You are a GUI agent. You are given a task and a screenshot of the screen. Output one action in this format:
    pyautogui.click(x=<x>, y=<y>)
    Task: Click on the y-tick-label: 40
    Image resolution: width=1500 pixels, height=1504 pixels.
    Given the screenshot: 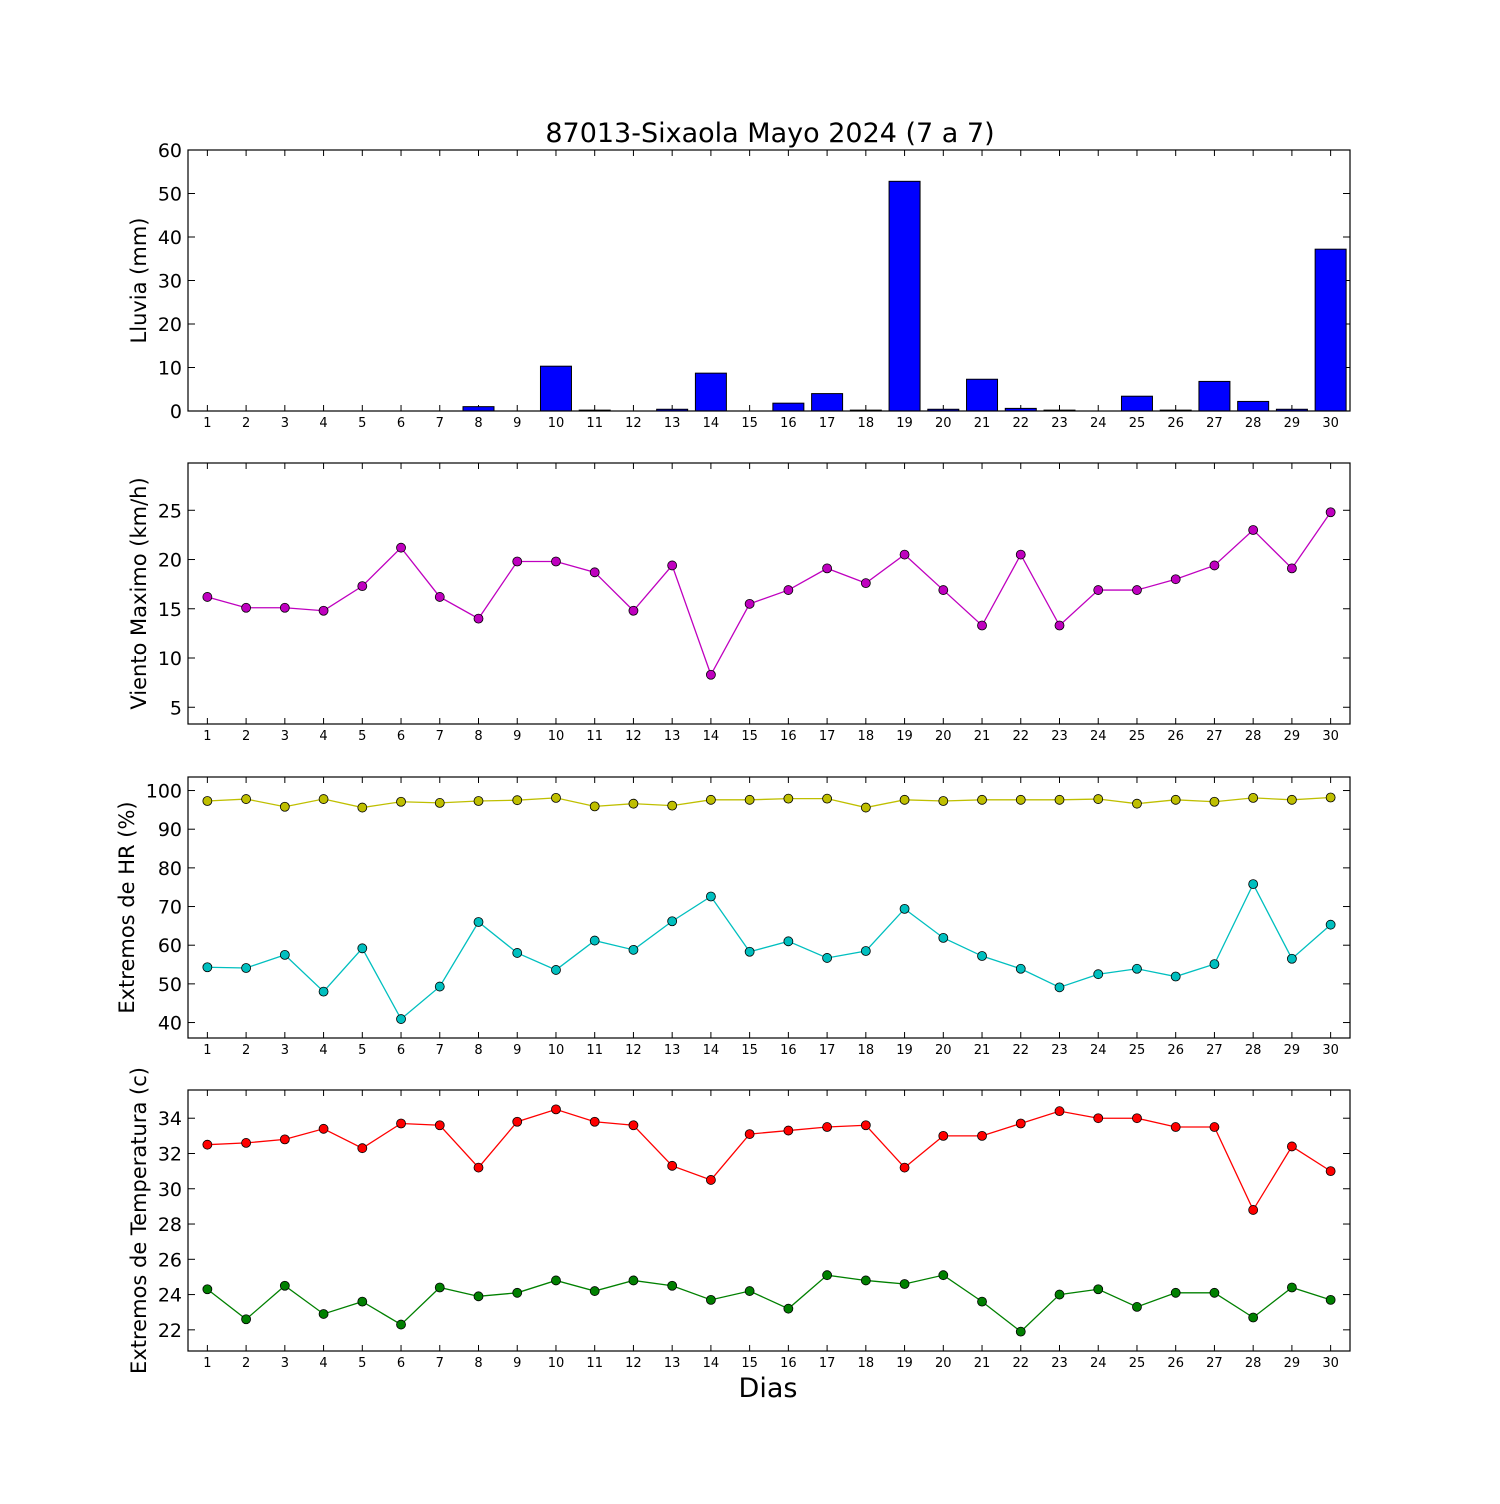 What is the action you would take?
    pyautogui.click(x=170, y=1024)
    